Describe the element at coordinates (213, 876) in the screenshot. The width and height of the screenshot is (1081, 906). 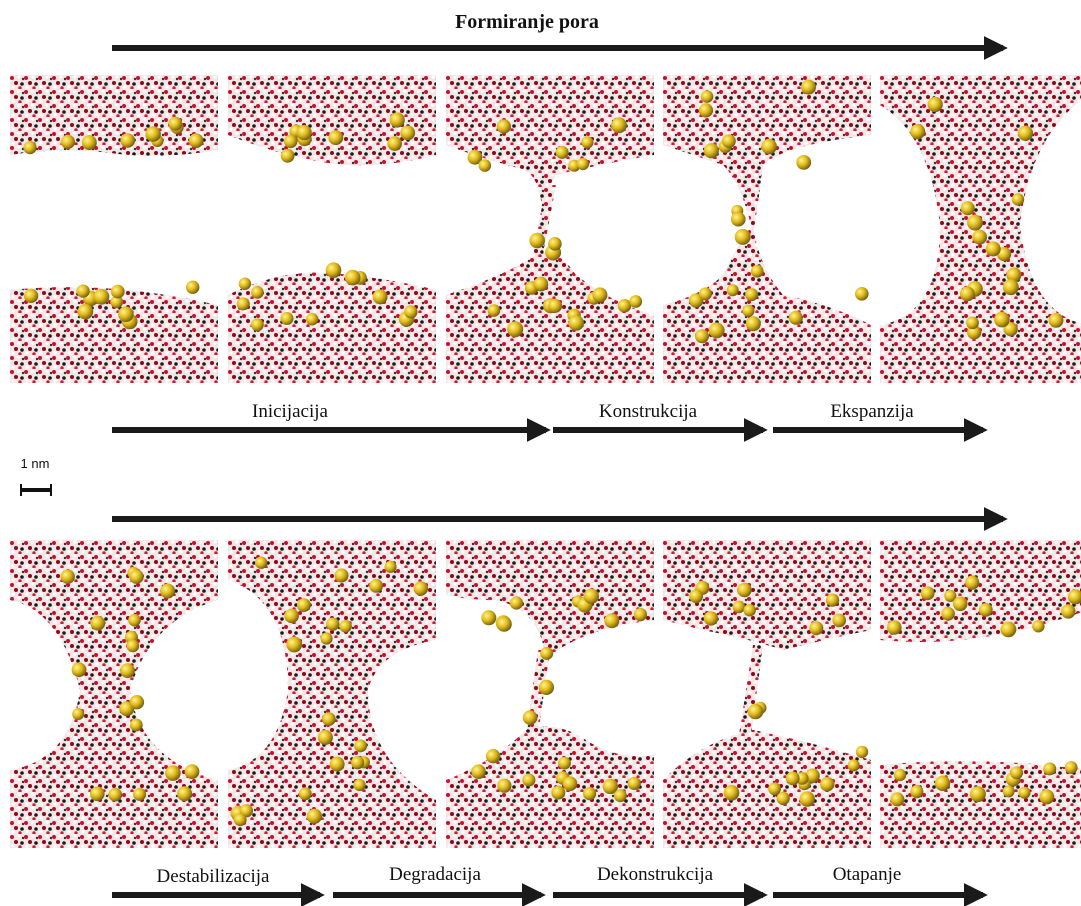
I see `stage-label: Destabilizacija` at that location.